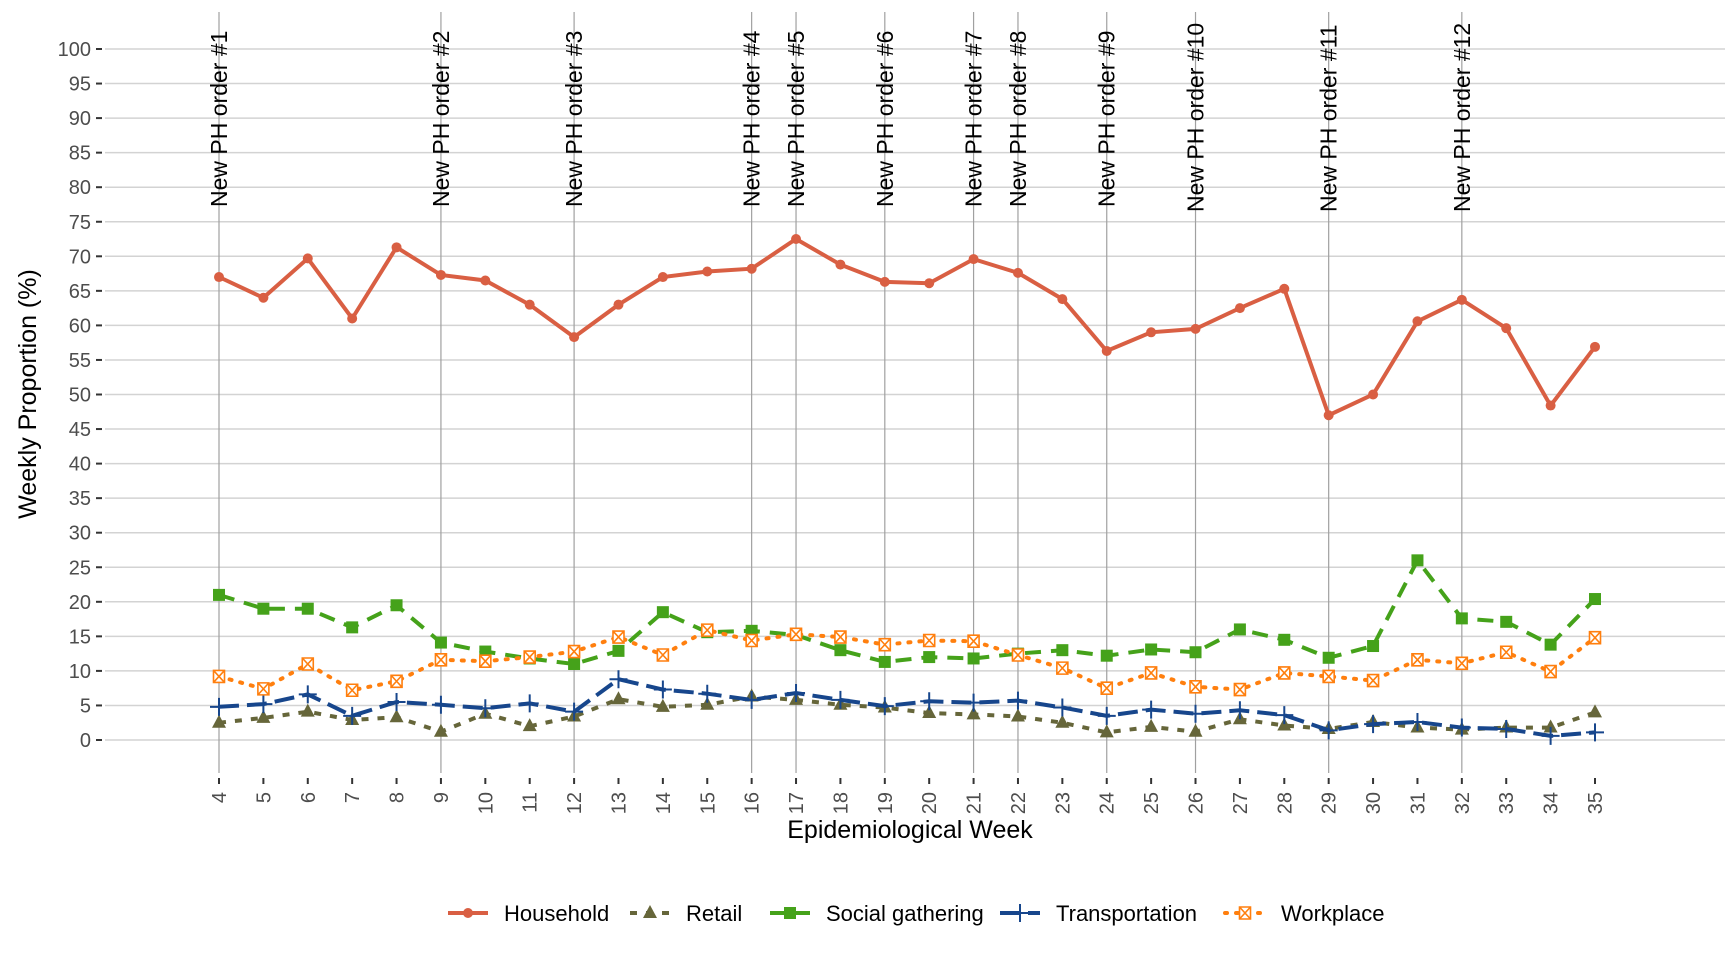  What do you see at coordinates (556, 913) in the screenshot?
I see `legend-label: Household` at bounding box center [556, 913].